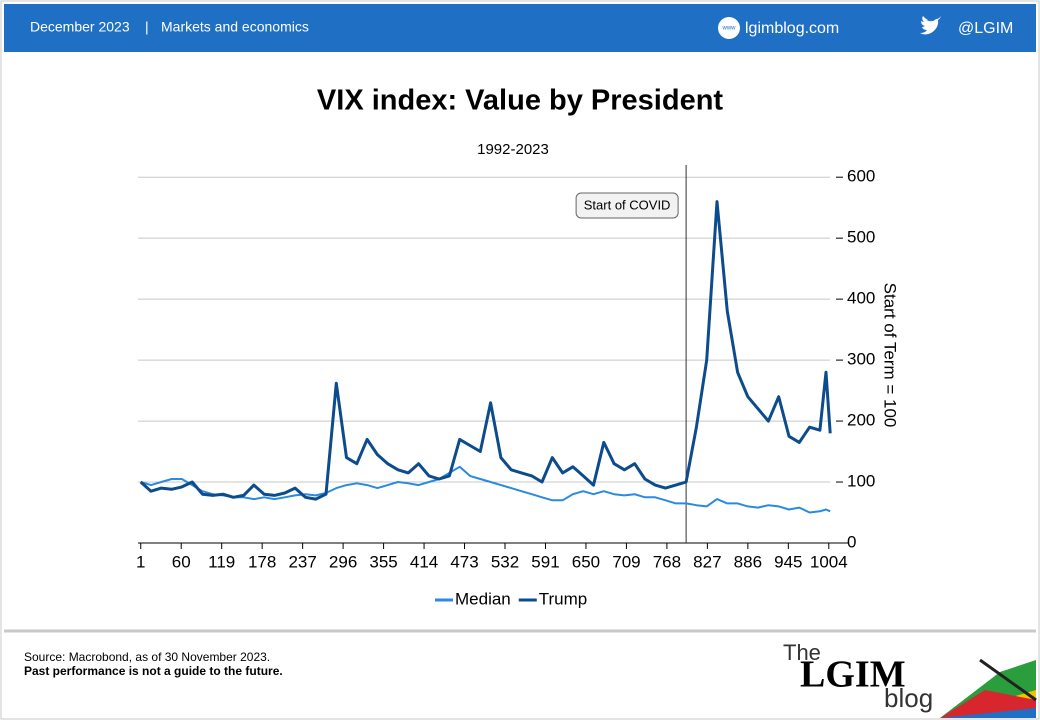  I want to click on twitter-icon, so click(930, 25).